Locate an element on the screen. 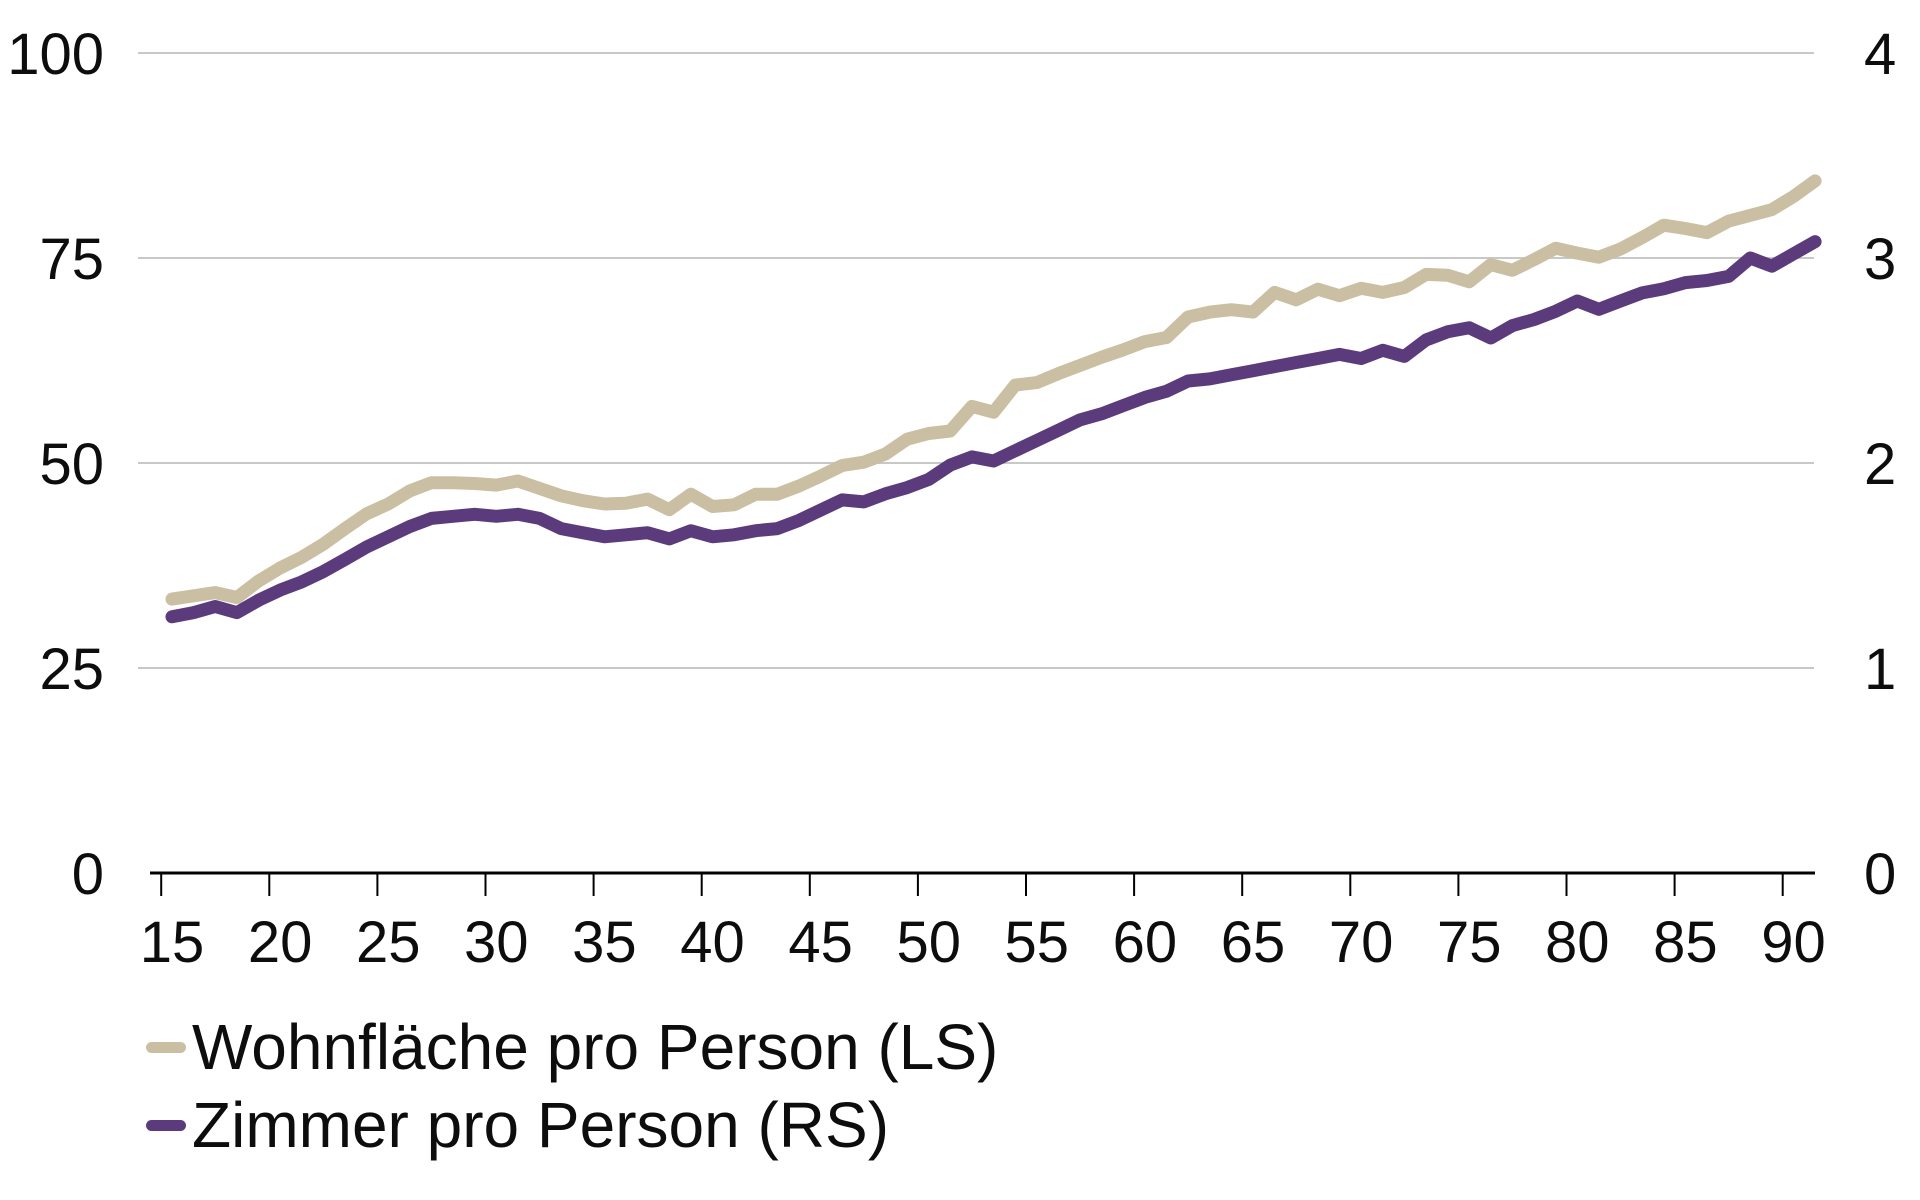  x-axis-label: 35 is located at coordinates (604, 942).